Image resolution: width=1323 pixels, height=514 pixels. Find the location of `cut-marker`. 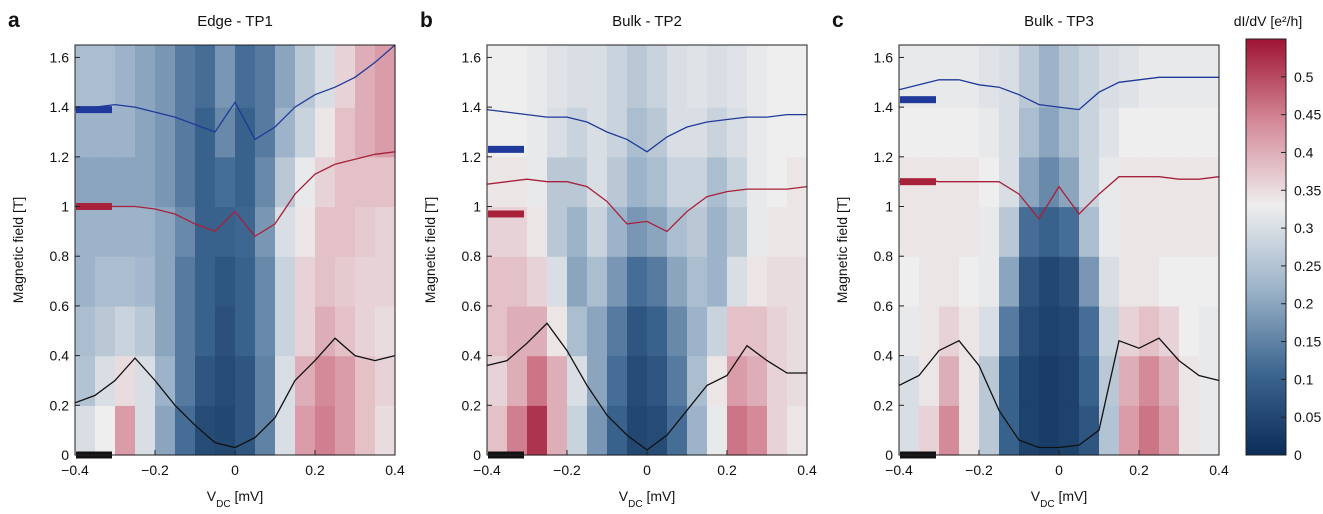

cut-marker is located at coordinates (918, 182).